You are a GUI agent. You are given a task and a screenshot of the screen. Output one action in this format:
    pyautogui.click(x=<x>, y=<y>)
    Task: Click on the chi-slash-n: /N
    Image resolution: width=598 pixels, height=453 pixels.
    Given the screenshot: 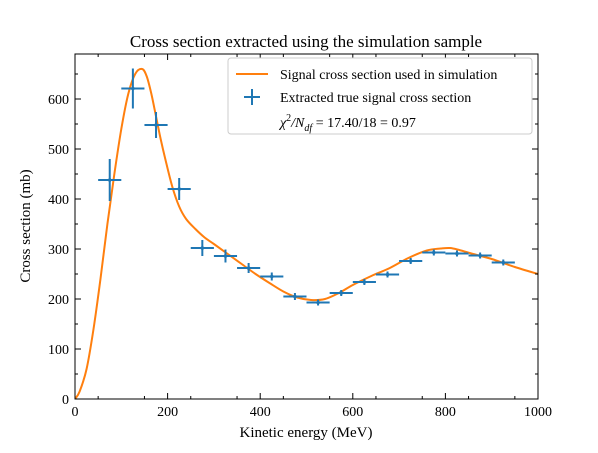 What is the action you would take?
    pyautogui.click(x=297, y=123)
    